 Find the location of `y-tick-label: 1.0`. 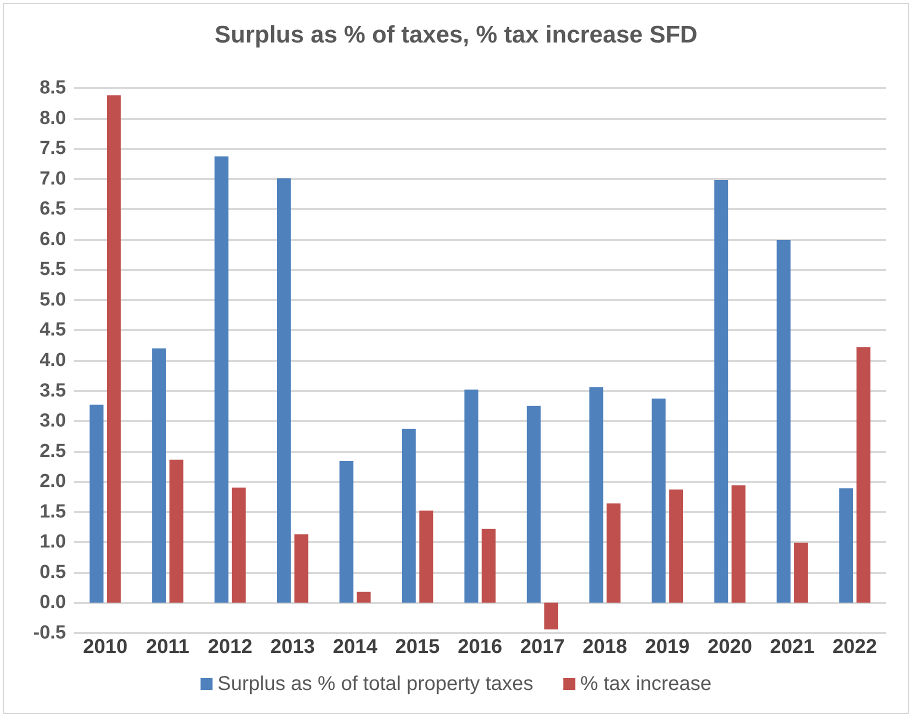

y-tick-label: 1.0 is located at coordinates (53, 542).